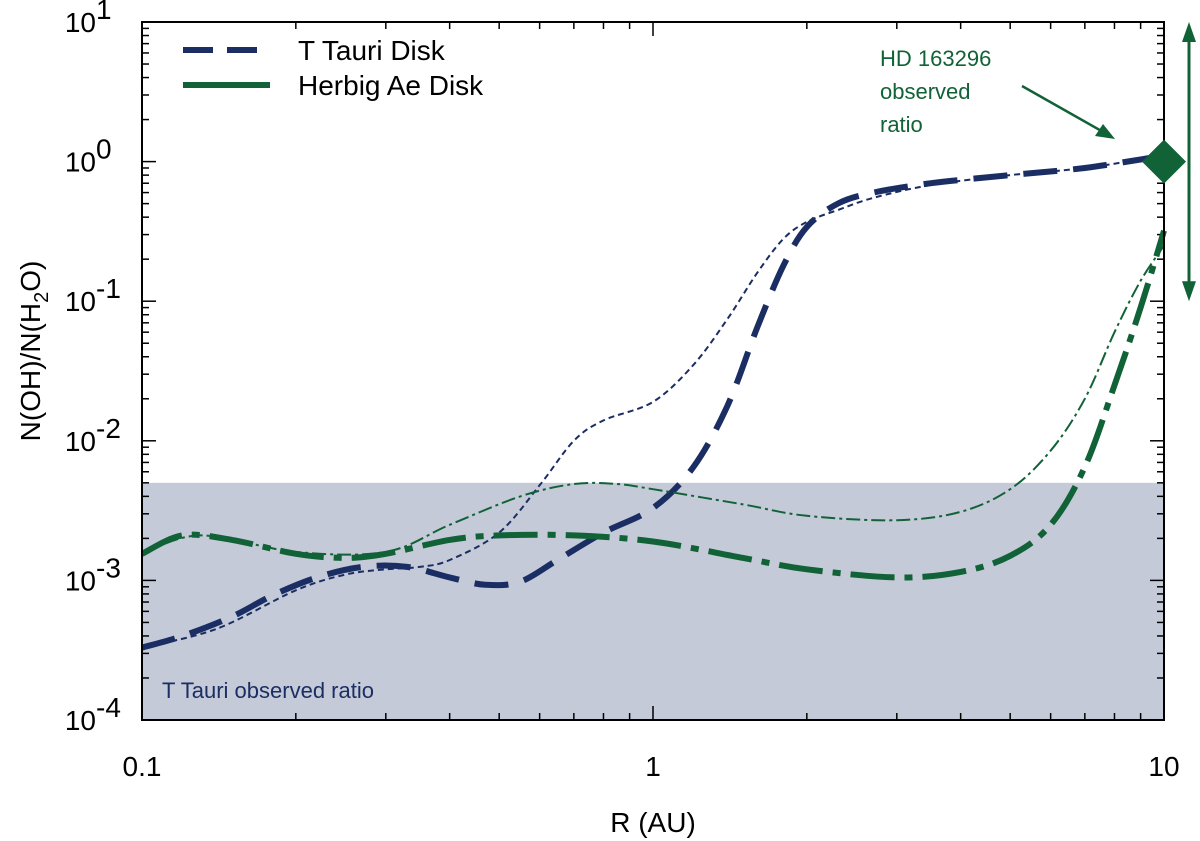 This screenshot has height=841, width=1200. Describe the element at coordinates (142, 766) in the screenshot. I see `x-tick-label: 0.1` at that location.